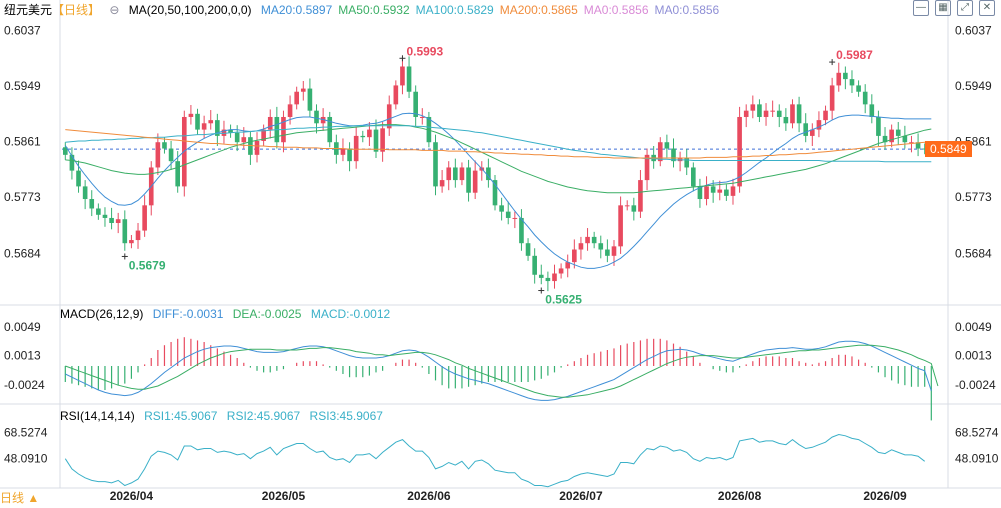 This screenshot has height=508, width=1001. What do you see at coordinates (102, 314) in the screenshot?
I see `macd-label: MACD(26,12,9)` at bounding box center [102, 314].